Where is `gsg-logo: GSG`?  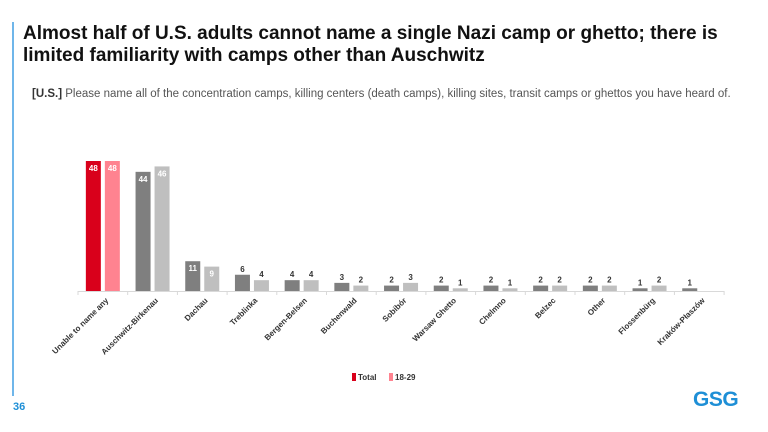
gsg-logo: GSG is located at coordinates (716, 399).